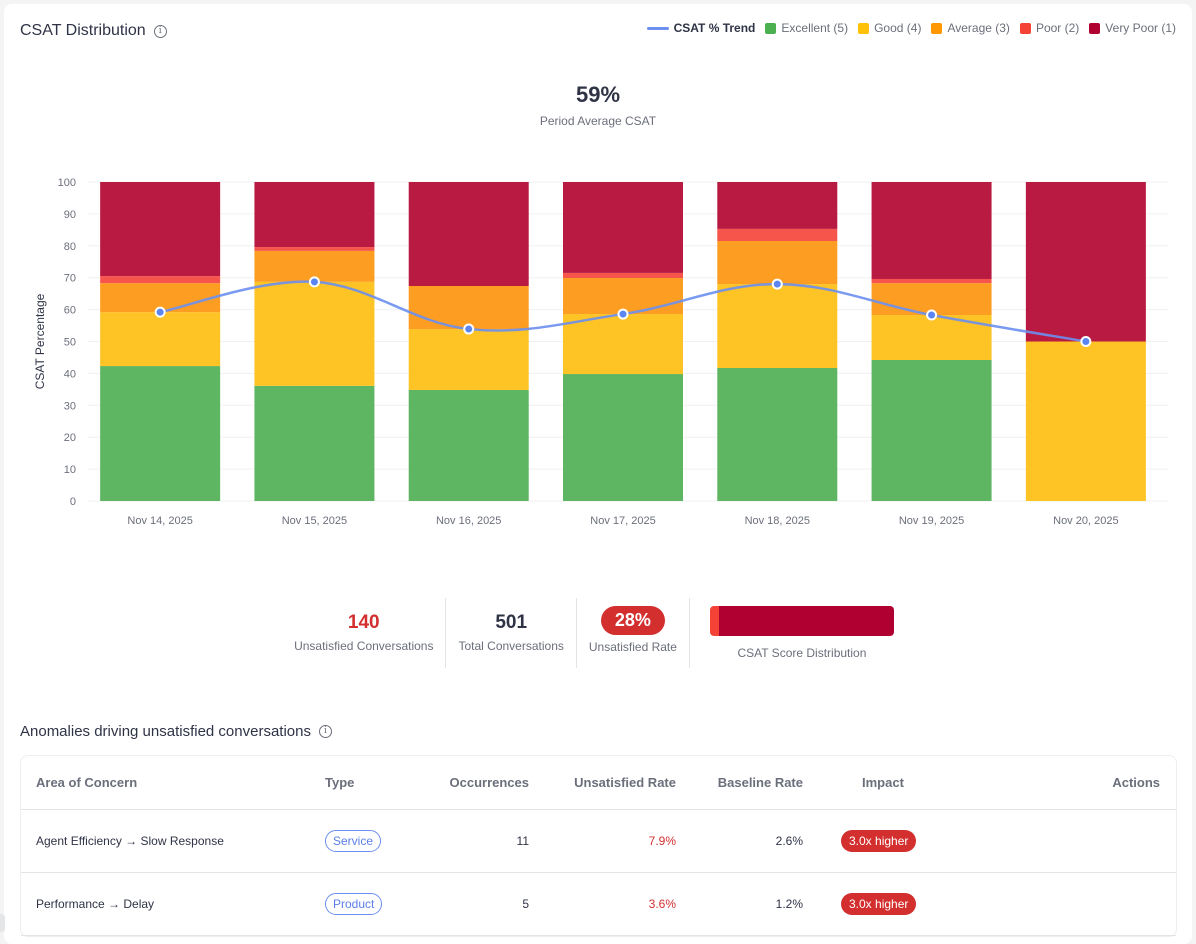 The width and height of the screenshot is (1196, 944). What do you see at coordinates (70, 438) in the screenshot?
I see `y-tick-label: 20` at bounding box center [70, 438].